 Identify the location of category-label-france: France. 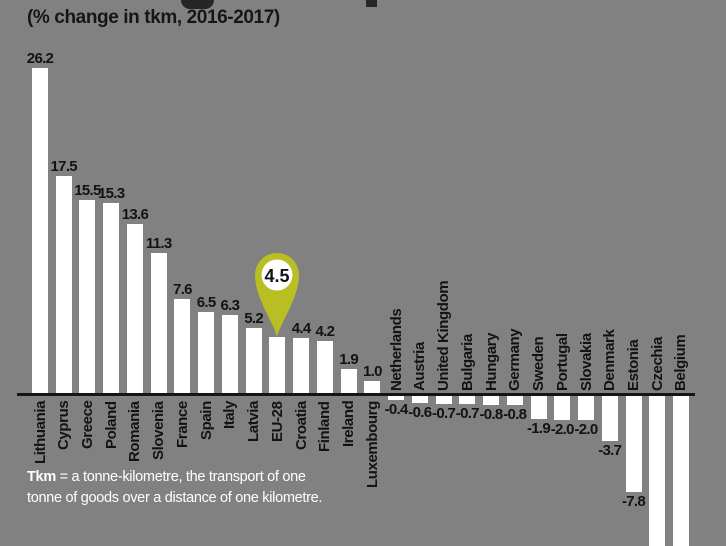
(182, 424).